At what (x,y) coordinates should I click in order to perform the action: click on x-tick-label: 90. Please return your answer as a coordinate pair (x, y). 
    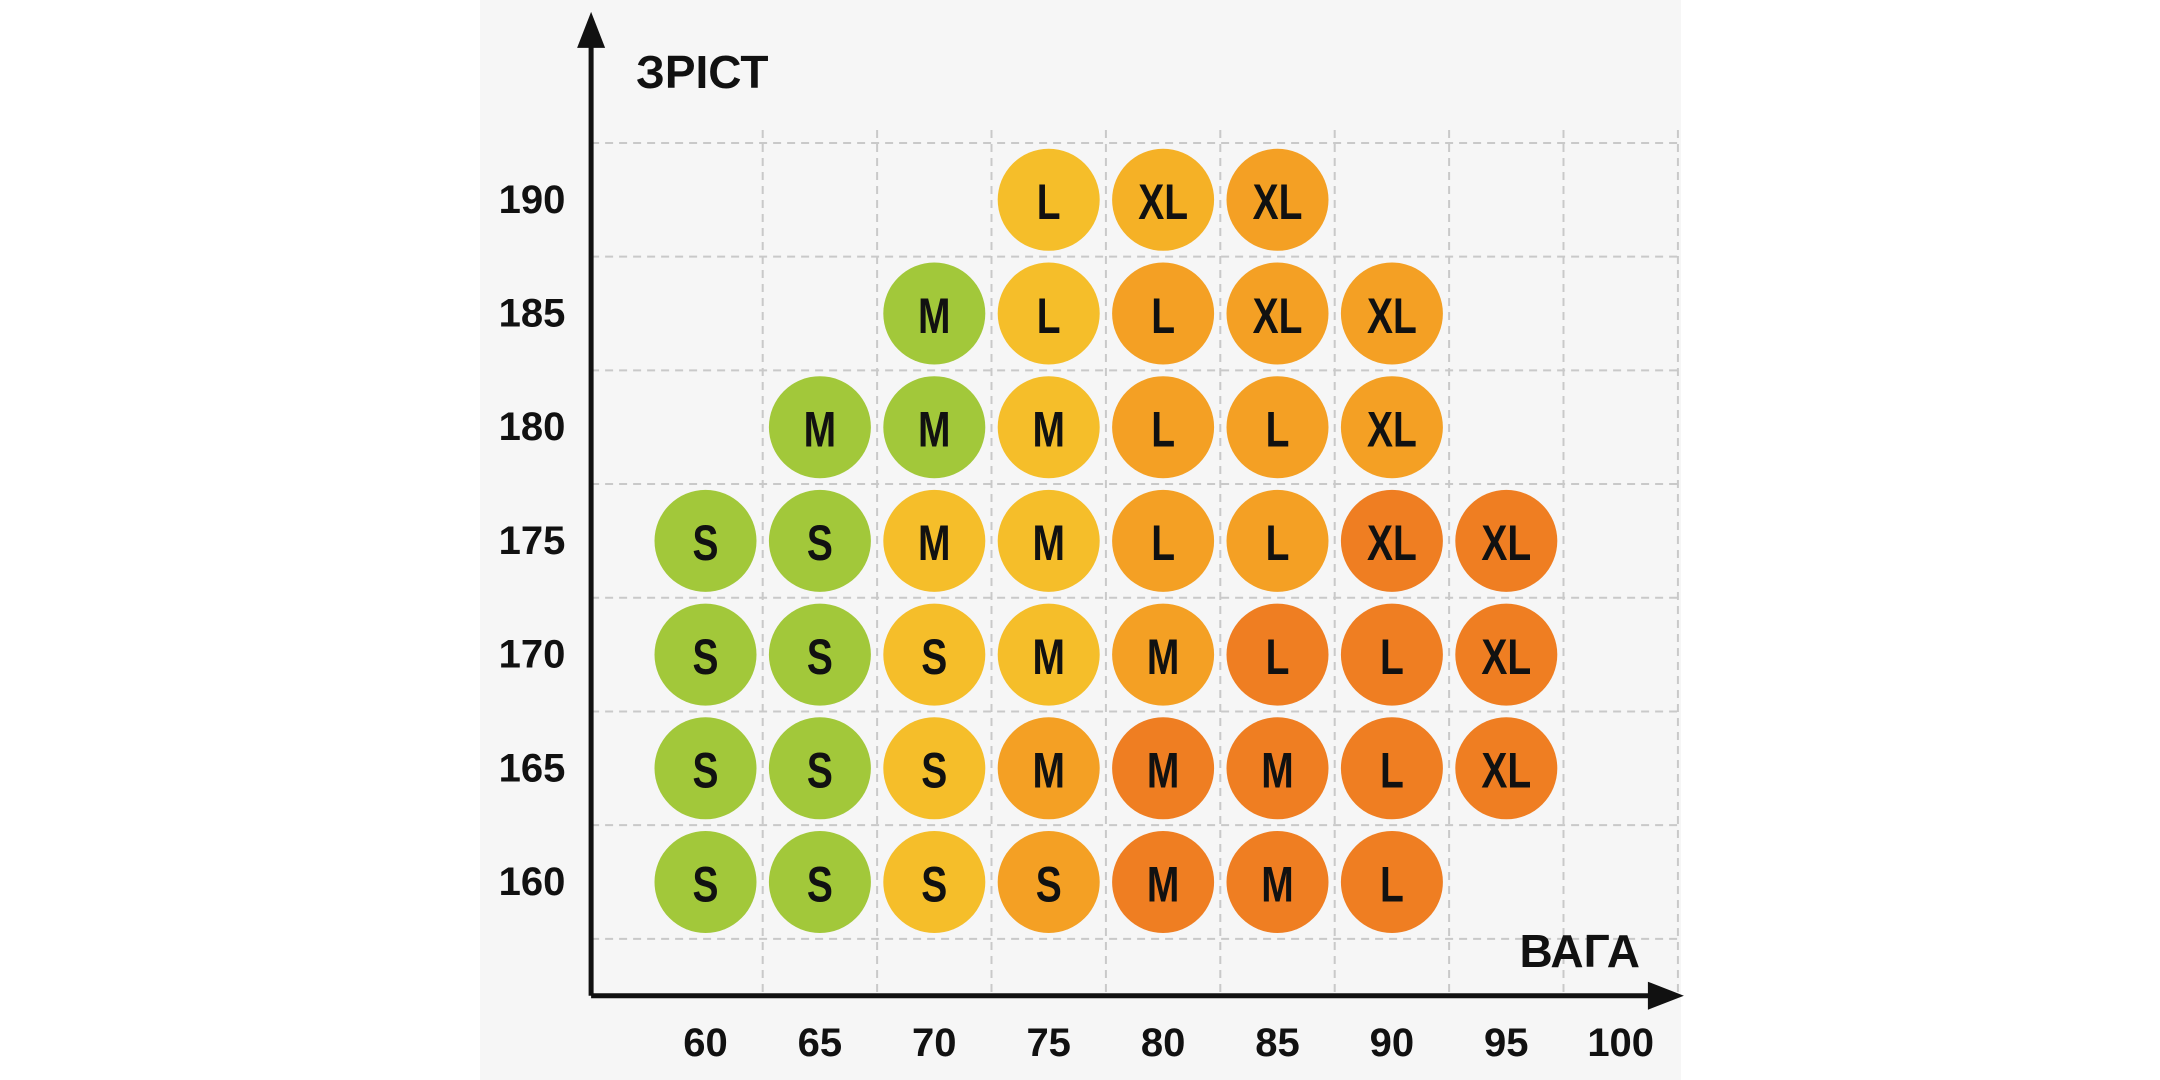
    Looking at the image, I should click on (1392, 1043).